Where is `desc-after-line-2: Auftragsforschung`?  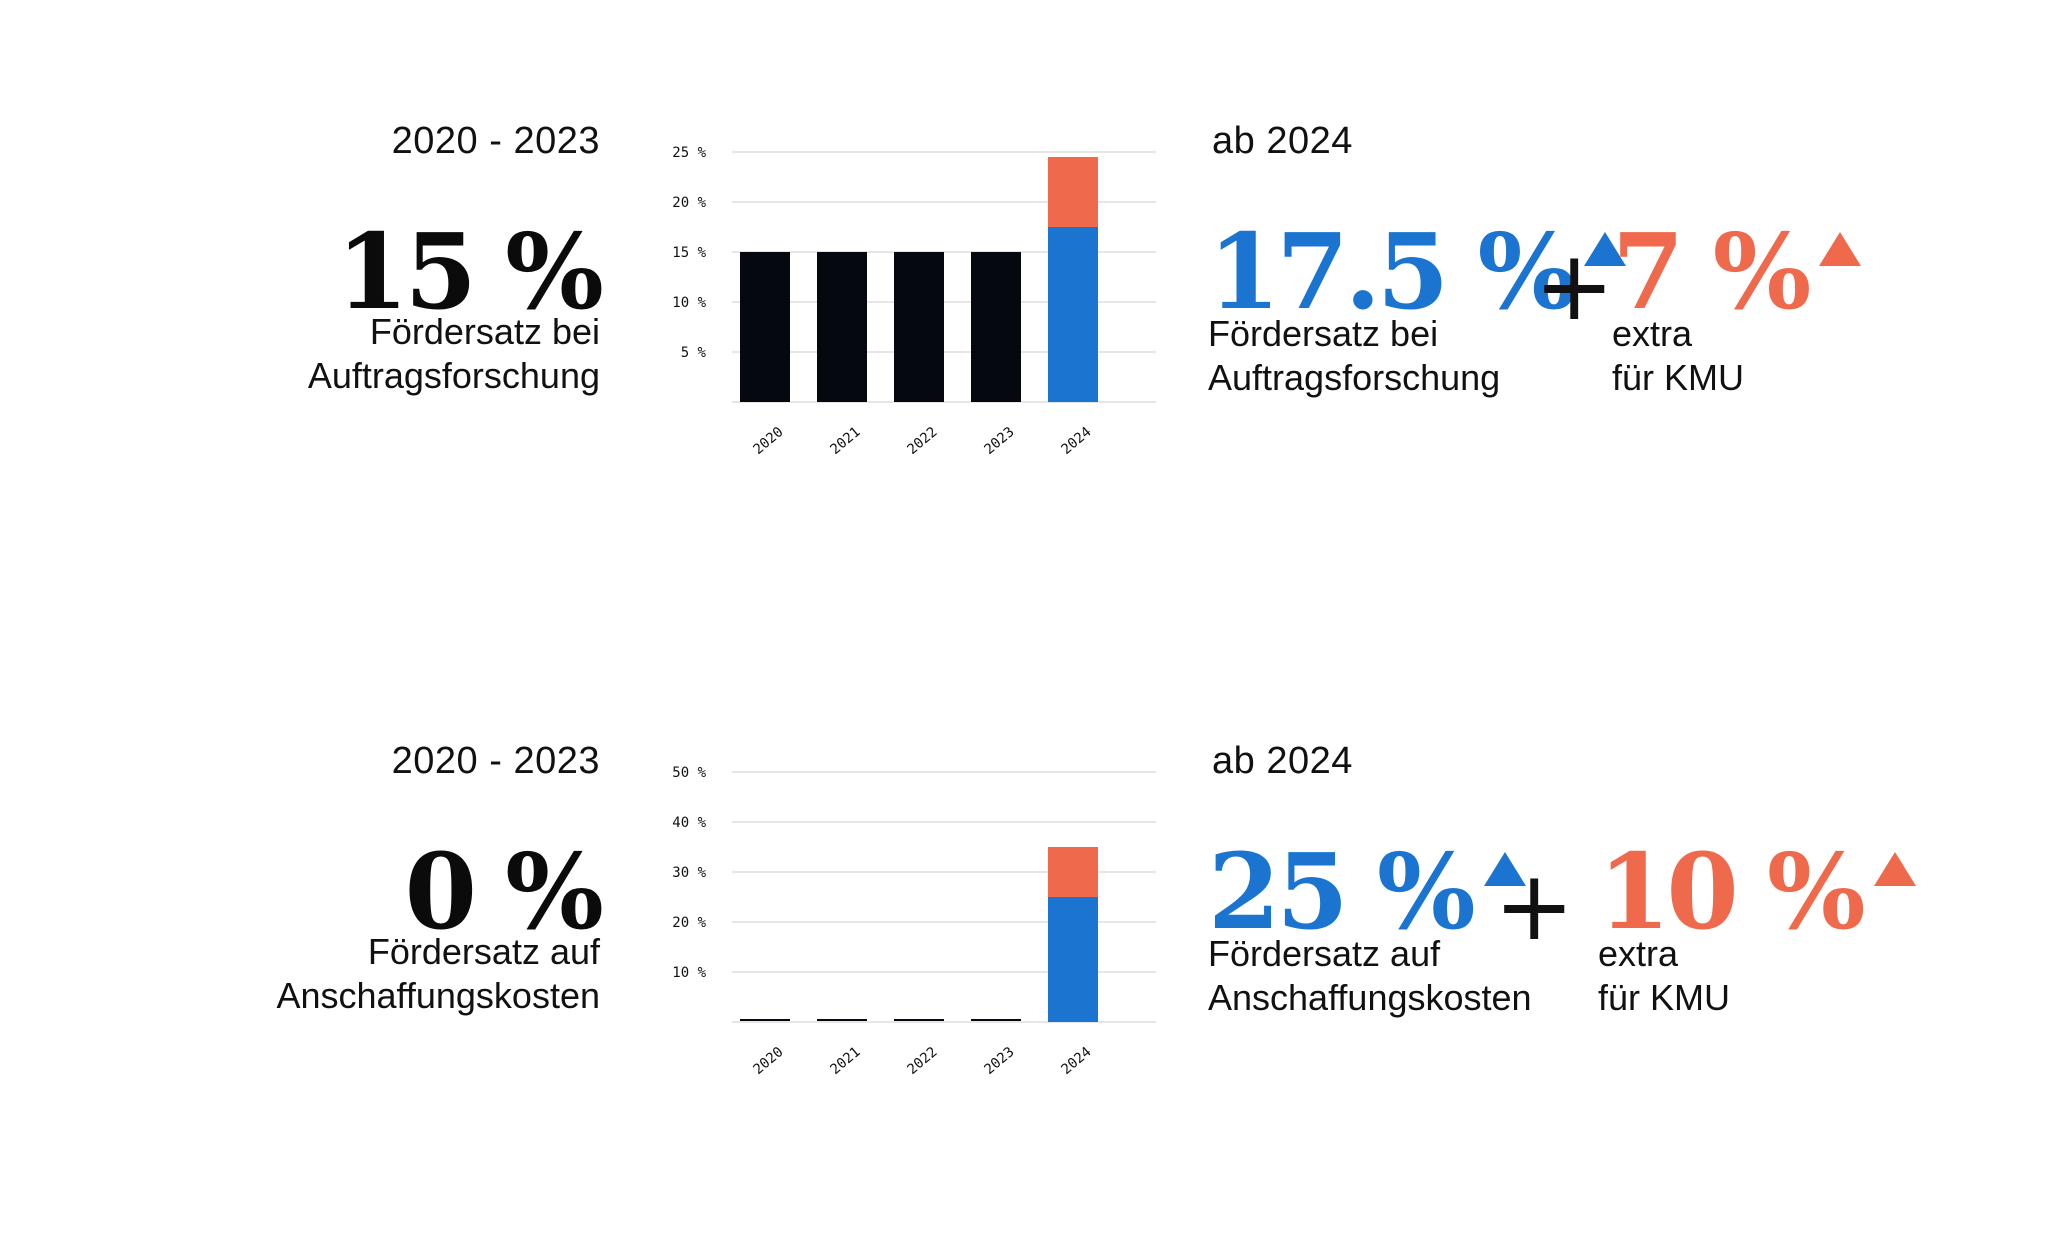
desc-after-line-2: Auftragsforschung is located at coordinates (1354, 377).